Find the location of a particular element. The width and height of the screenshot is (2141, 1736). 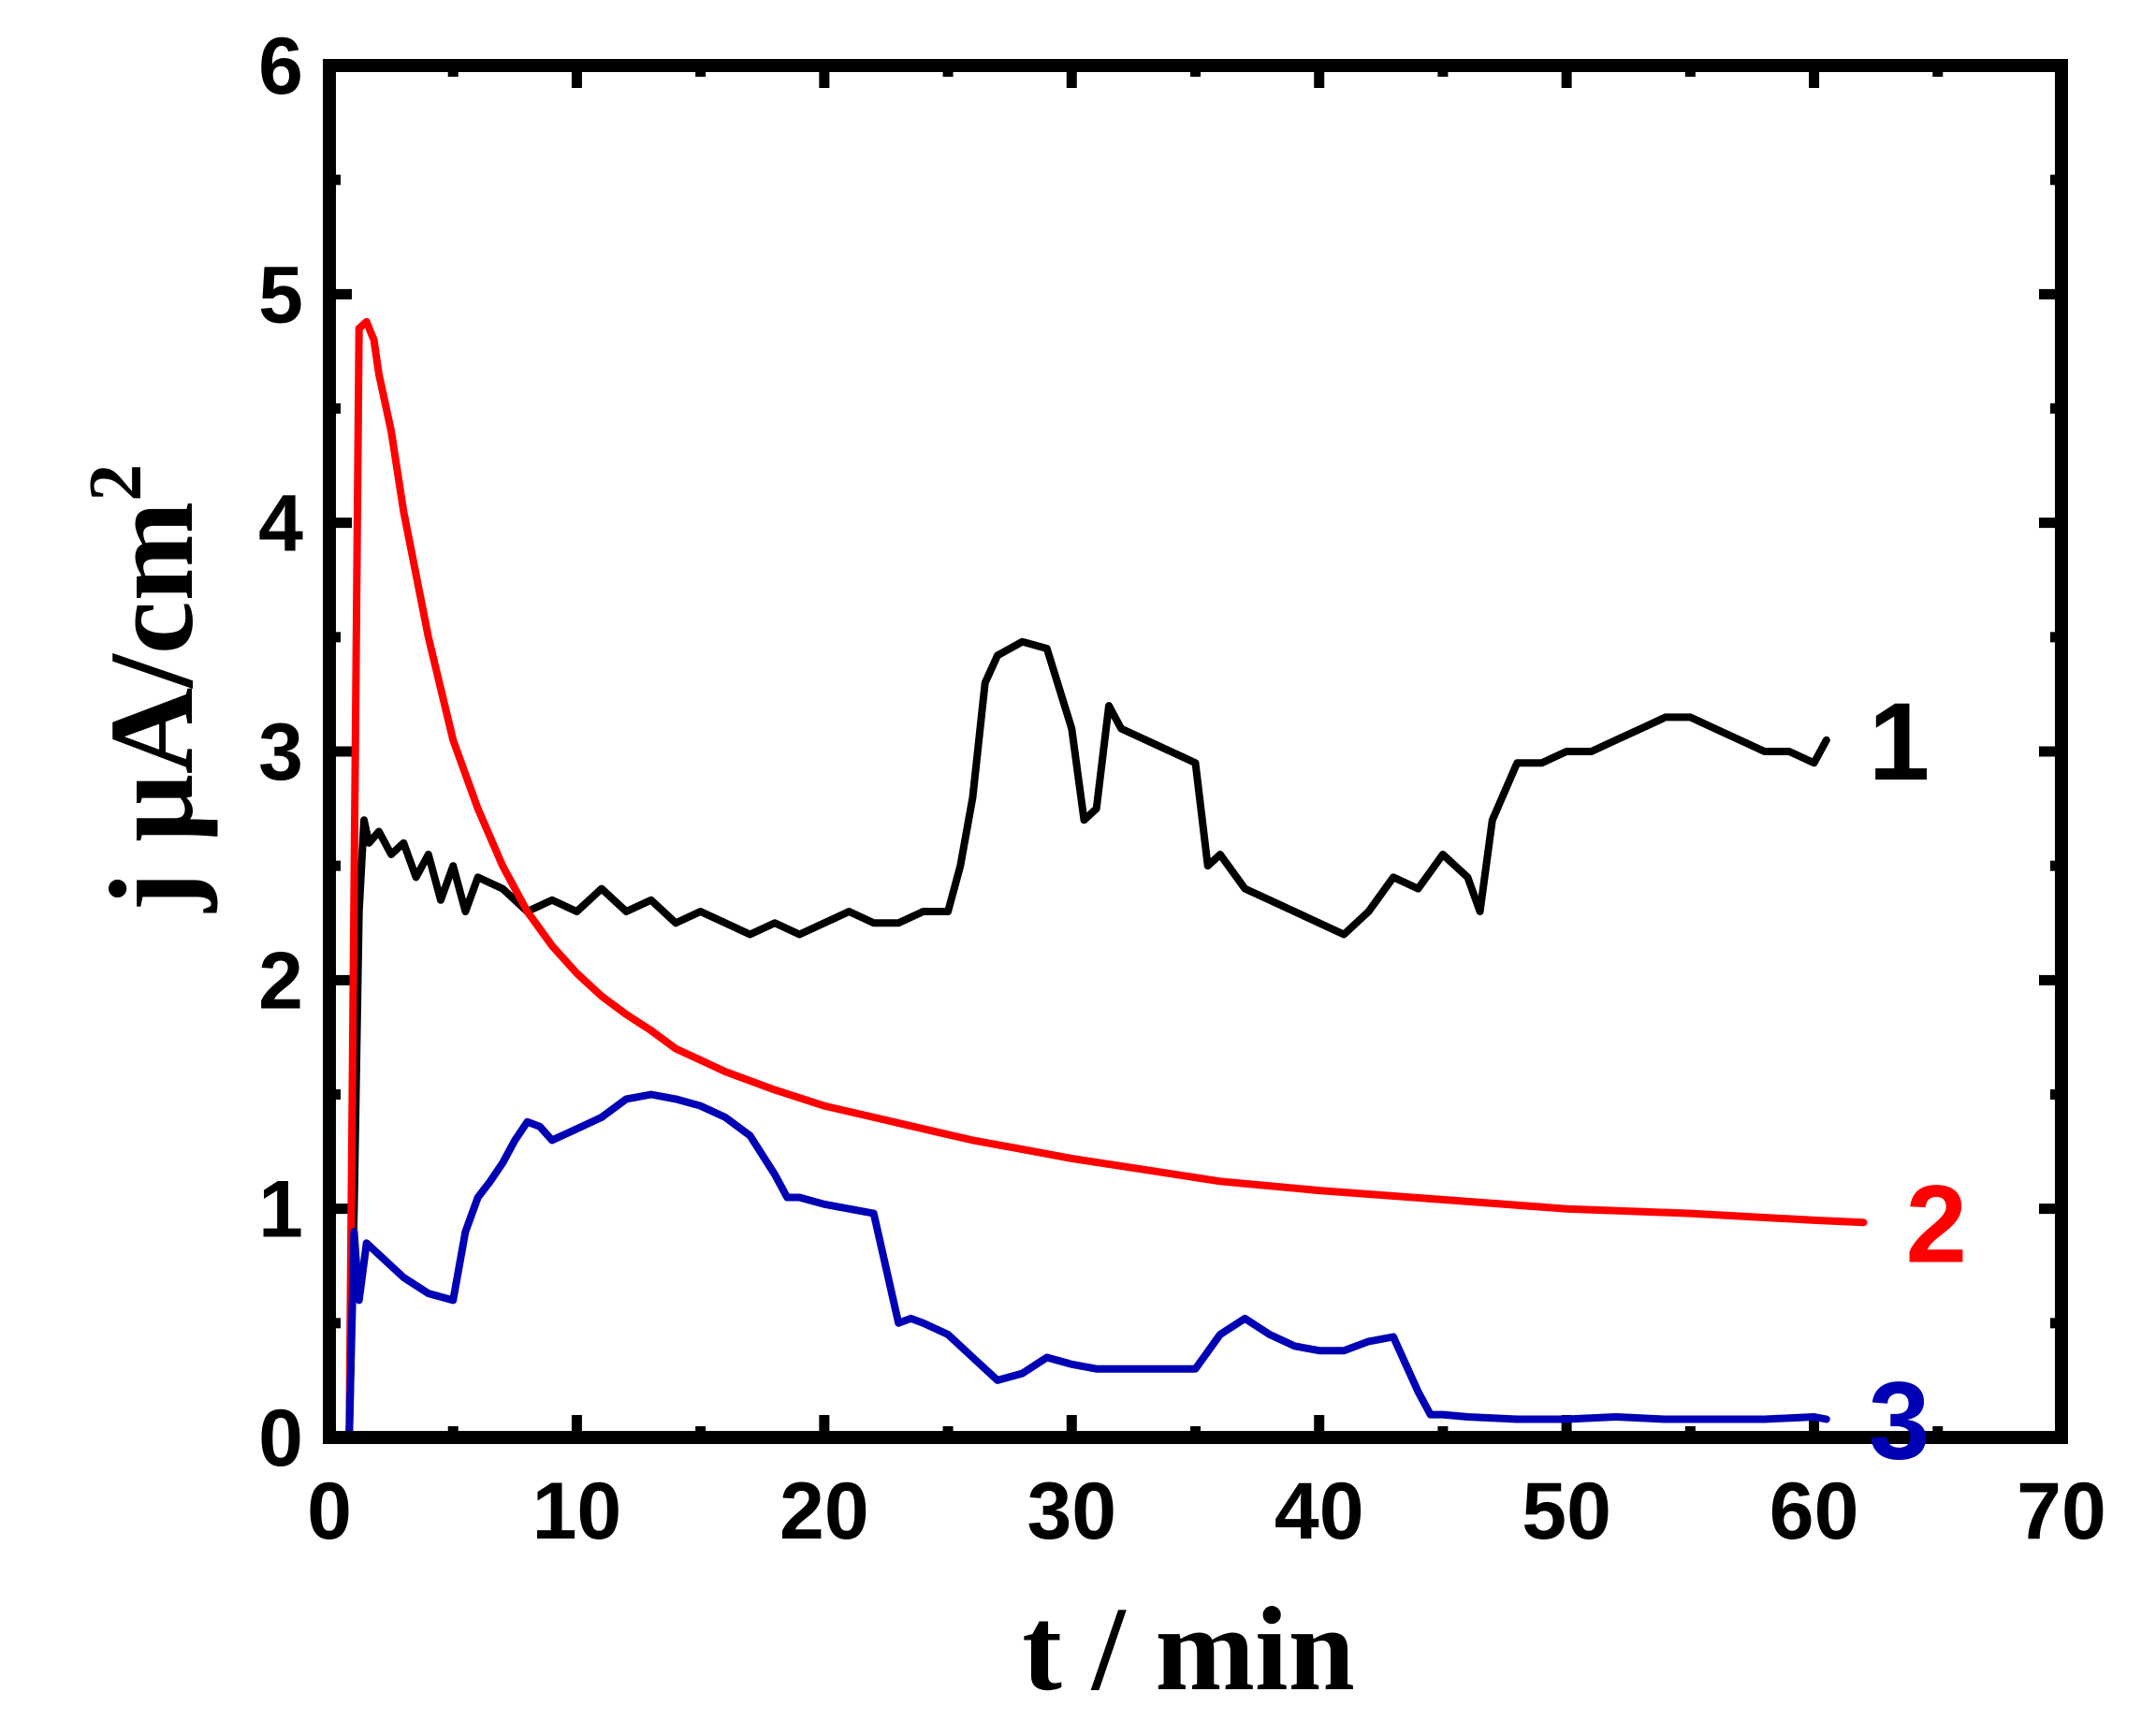

y-tick-label: 1 is located at coordinates (280, 1210).